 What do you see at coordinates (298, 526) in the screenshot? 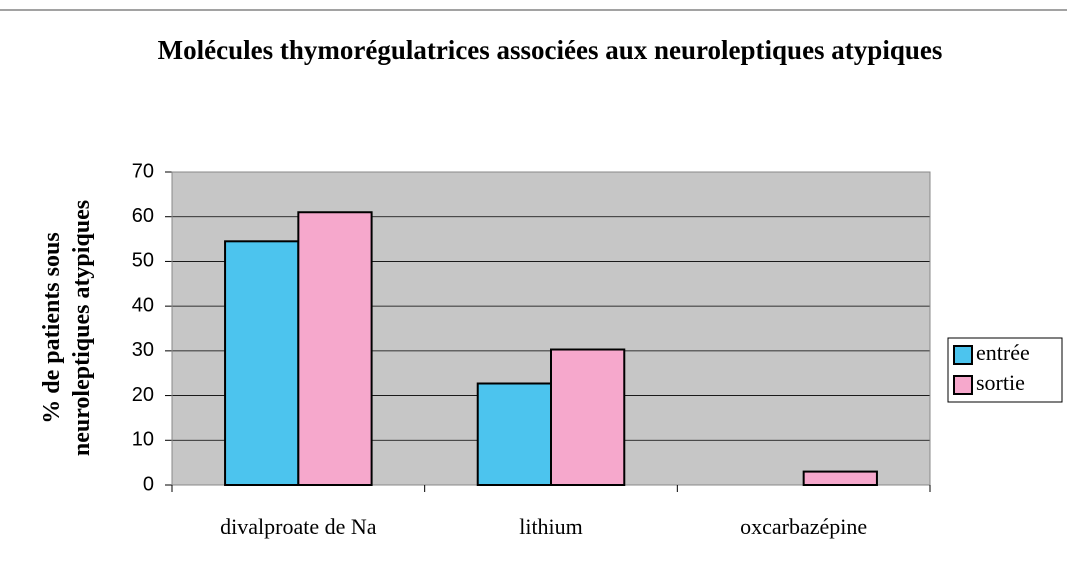
I see `x-tick-label: divalproate de Na` at bounding box center [298, 526].